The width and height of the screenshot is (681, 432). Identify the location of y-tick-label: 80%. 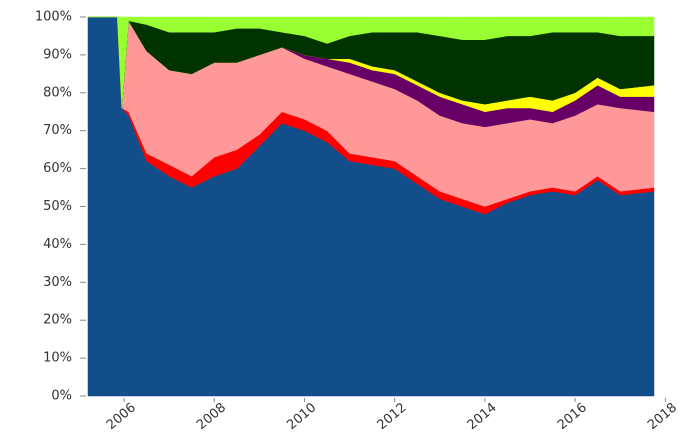
(57, 92).